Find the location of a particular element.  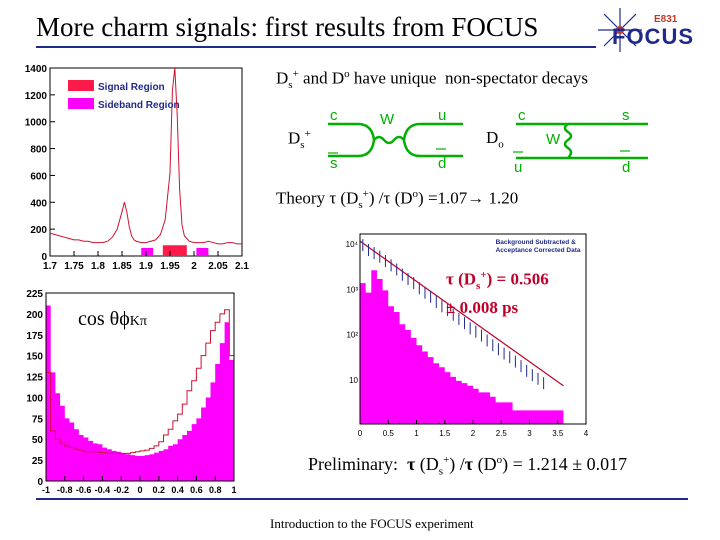

mass-xtick-label: 1.85 is located at coordinates (122, 266).